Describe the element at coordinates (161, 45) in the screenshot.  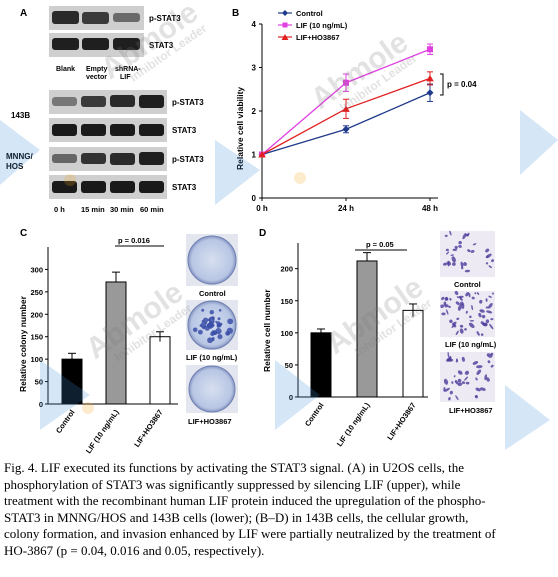
I see `top-blot-band-label-stat3: STAT3` at that location.